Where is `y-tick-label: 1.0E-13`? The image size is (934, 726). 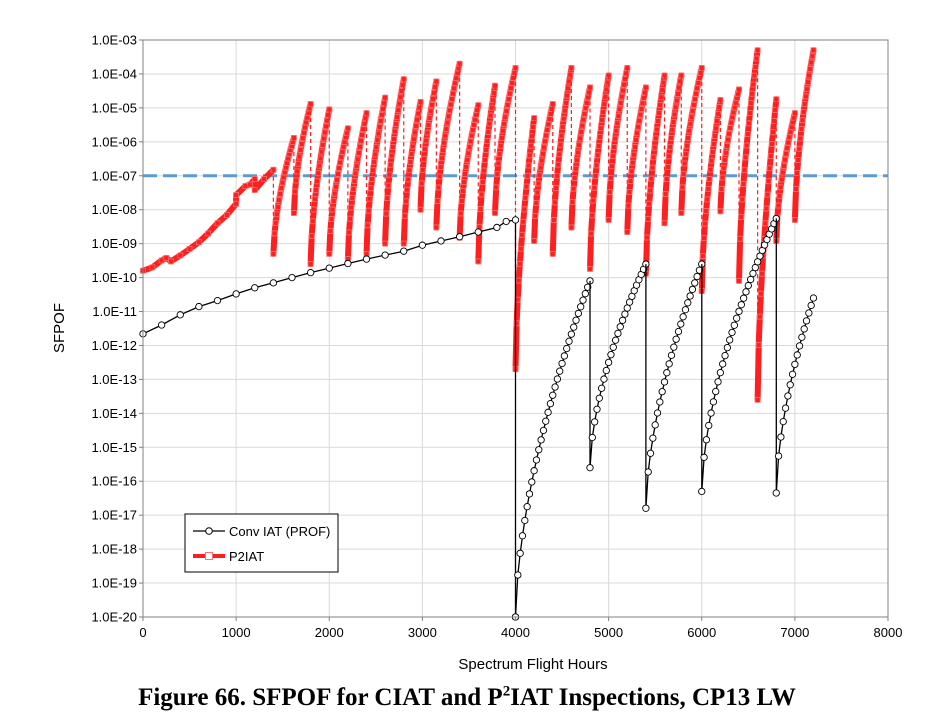
y-tick-label: 1.0E-13 is located at coordinates (114, 379).